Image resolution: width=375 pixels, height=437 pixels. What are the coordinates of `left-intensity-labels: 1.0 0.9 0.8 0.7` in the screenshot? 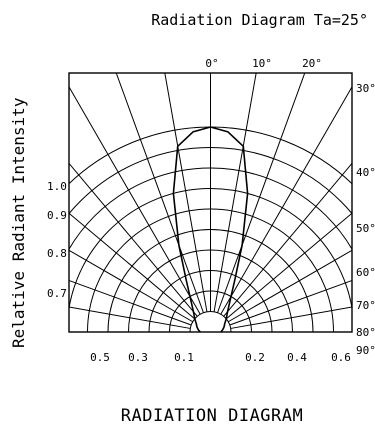 It's located at (57, 240).